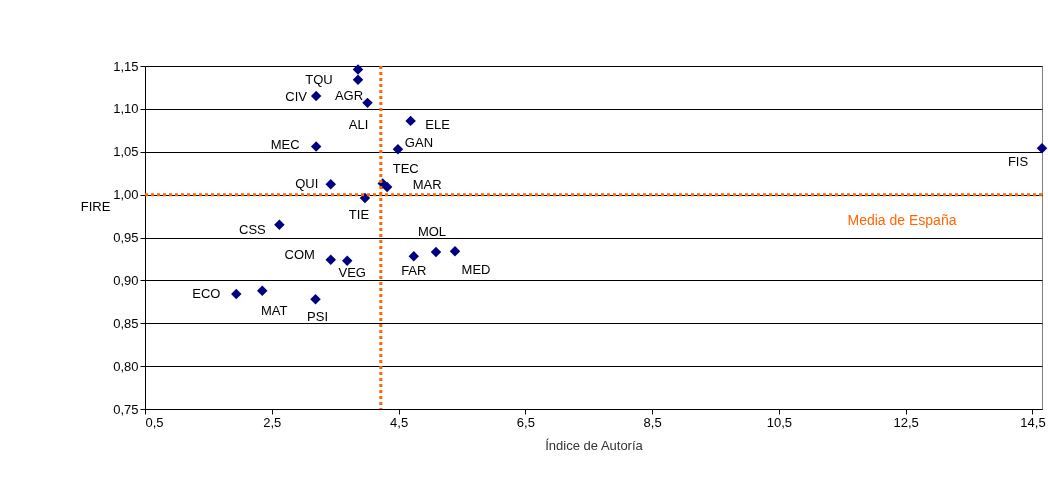 The width and height of the screenshot is (1048, 480). I want to click on y-tick-label: 0,80, so click(126, 366).